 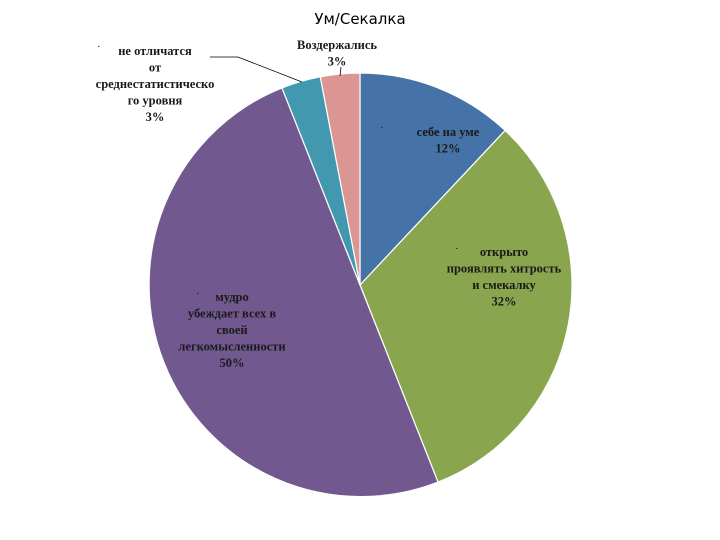 I want to click on chart-title: Ум/Секалка, so click(x=359, y=19).